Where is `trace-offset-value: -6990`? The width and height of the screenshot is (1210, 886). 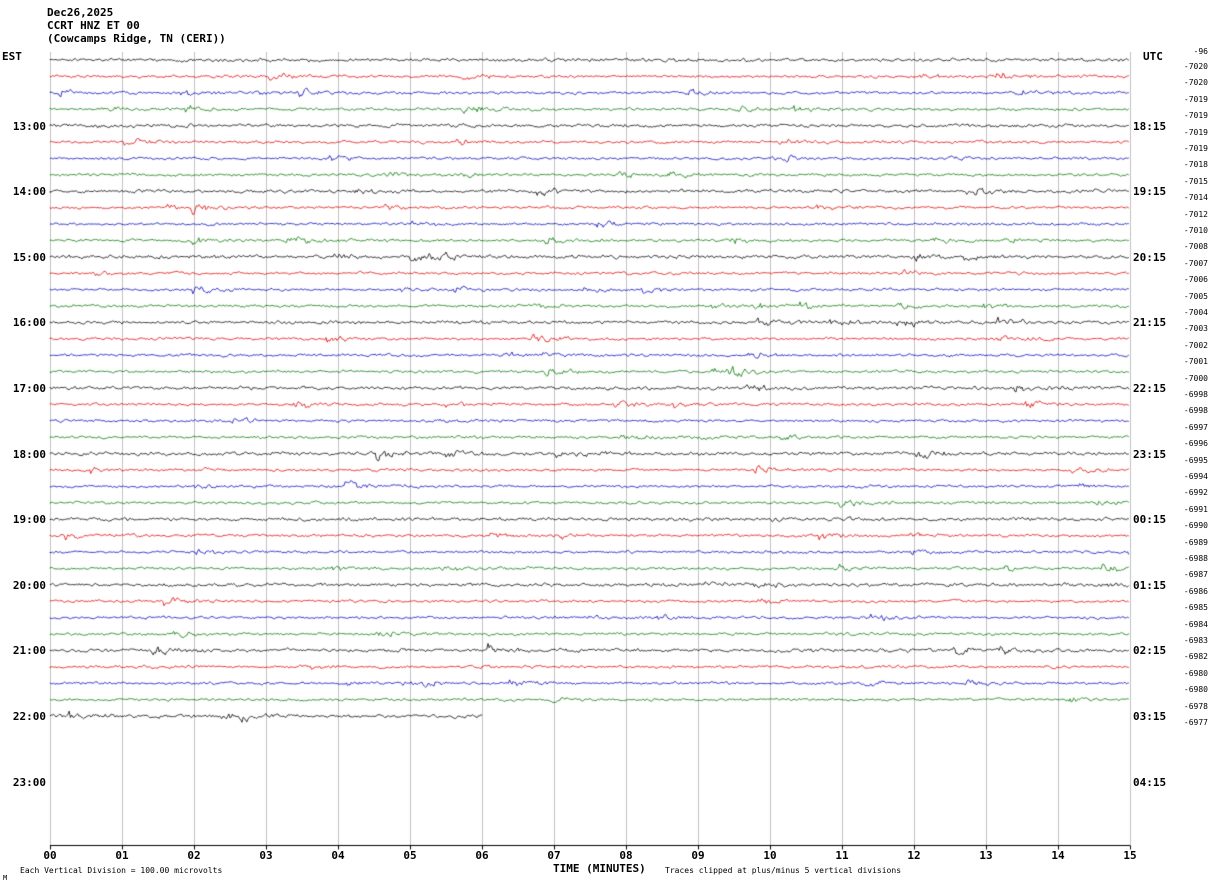 trace-offset-value: -6990 is located at coordinates (1195, 526).